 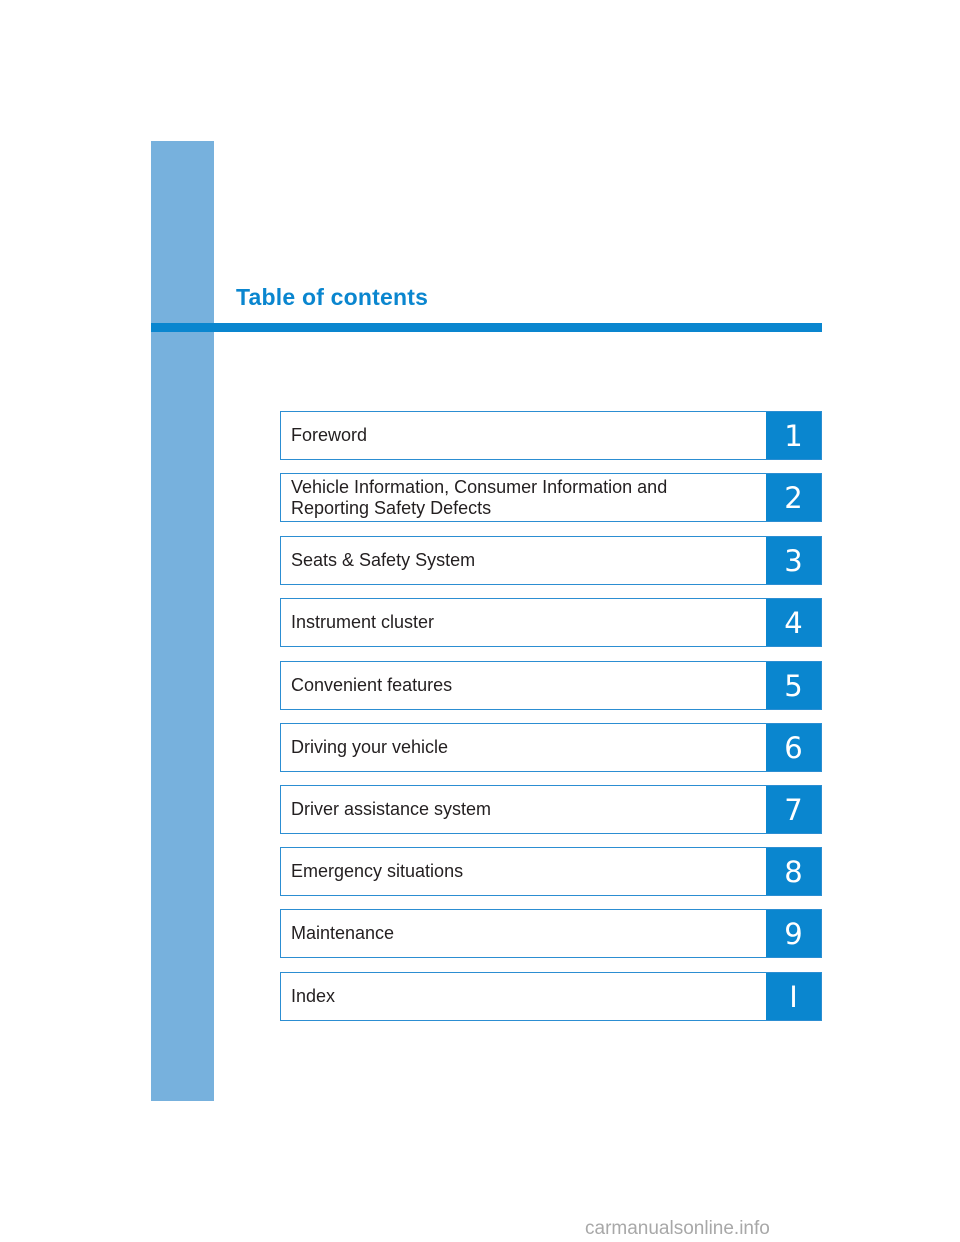 What do you see at coordinates (372, 685) in the screenshot?
I see `toc-item-label: Convenient features` at bounding box center [372, 685].